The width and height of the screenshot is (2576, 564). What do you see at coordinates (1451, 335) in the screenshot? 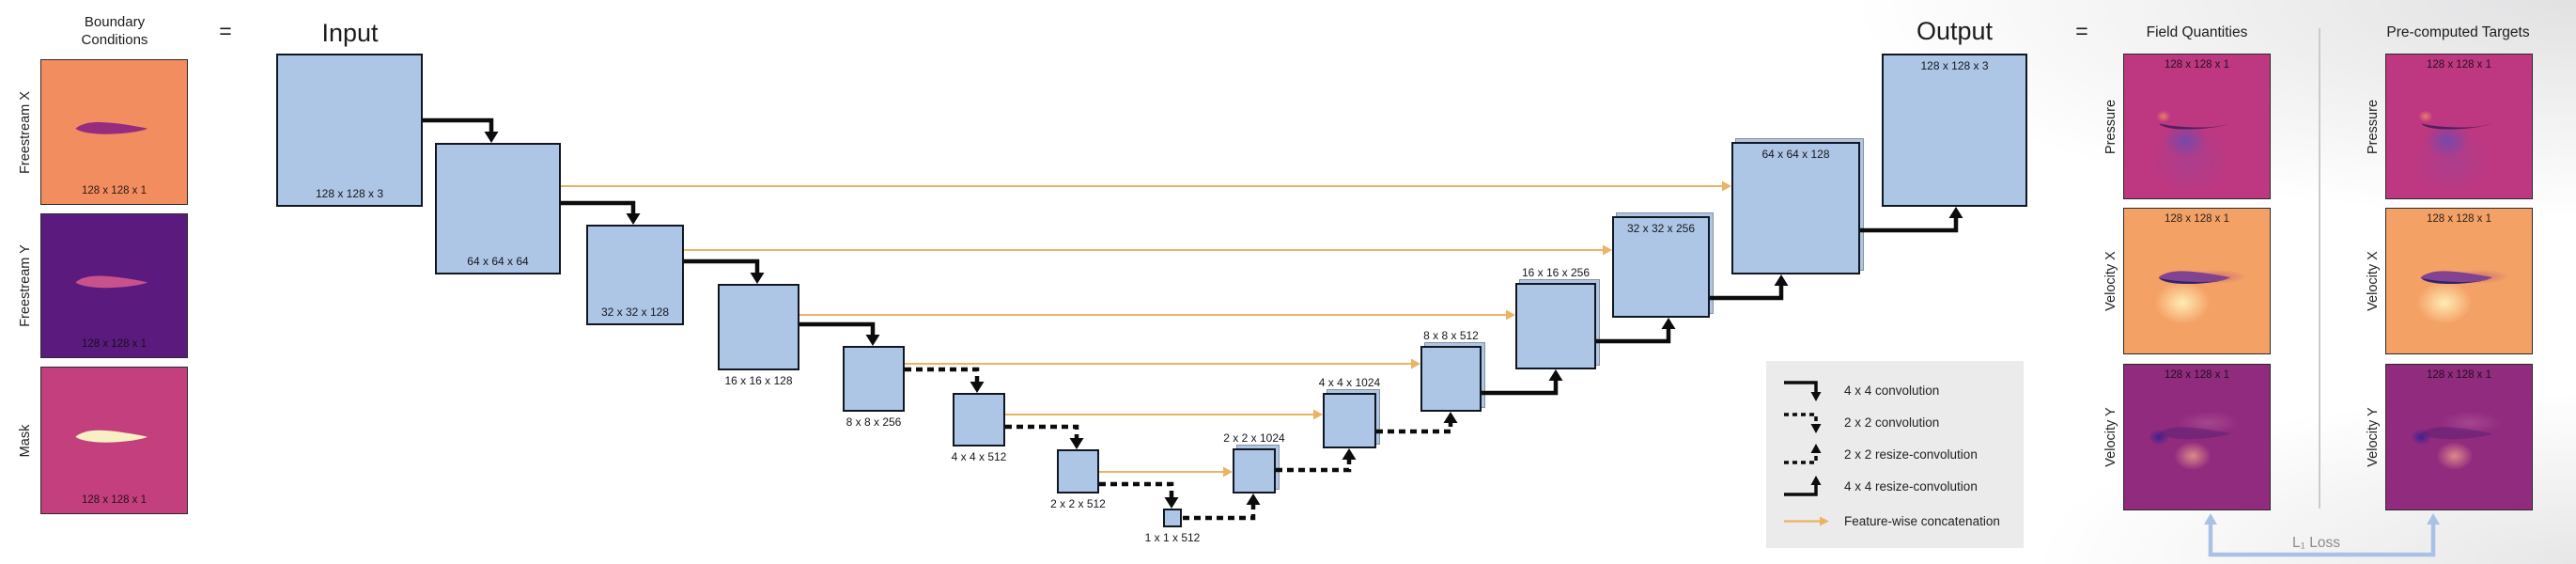
I see `feature-map-label: 8 x 8 x 512` at bounding box center [1451, 335].